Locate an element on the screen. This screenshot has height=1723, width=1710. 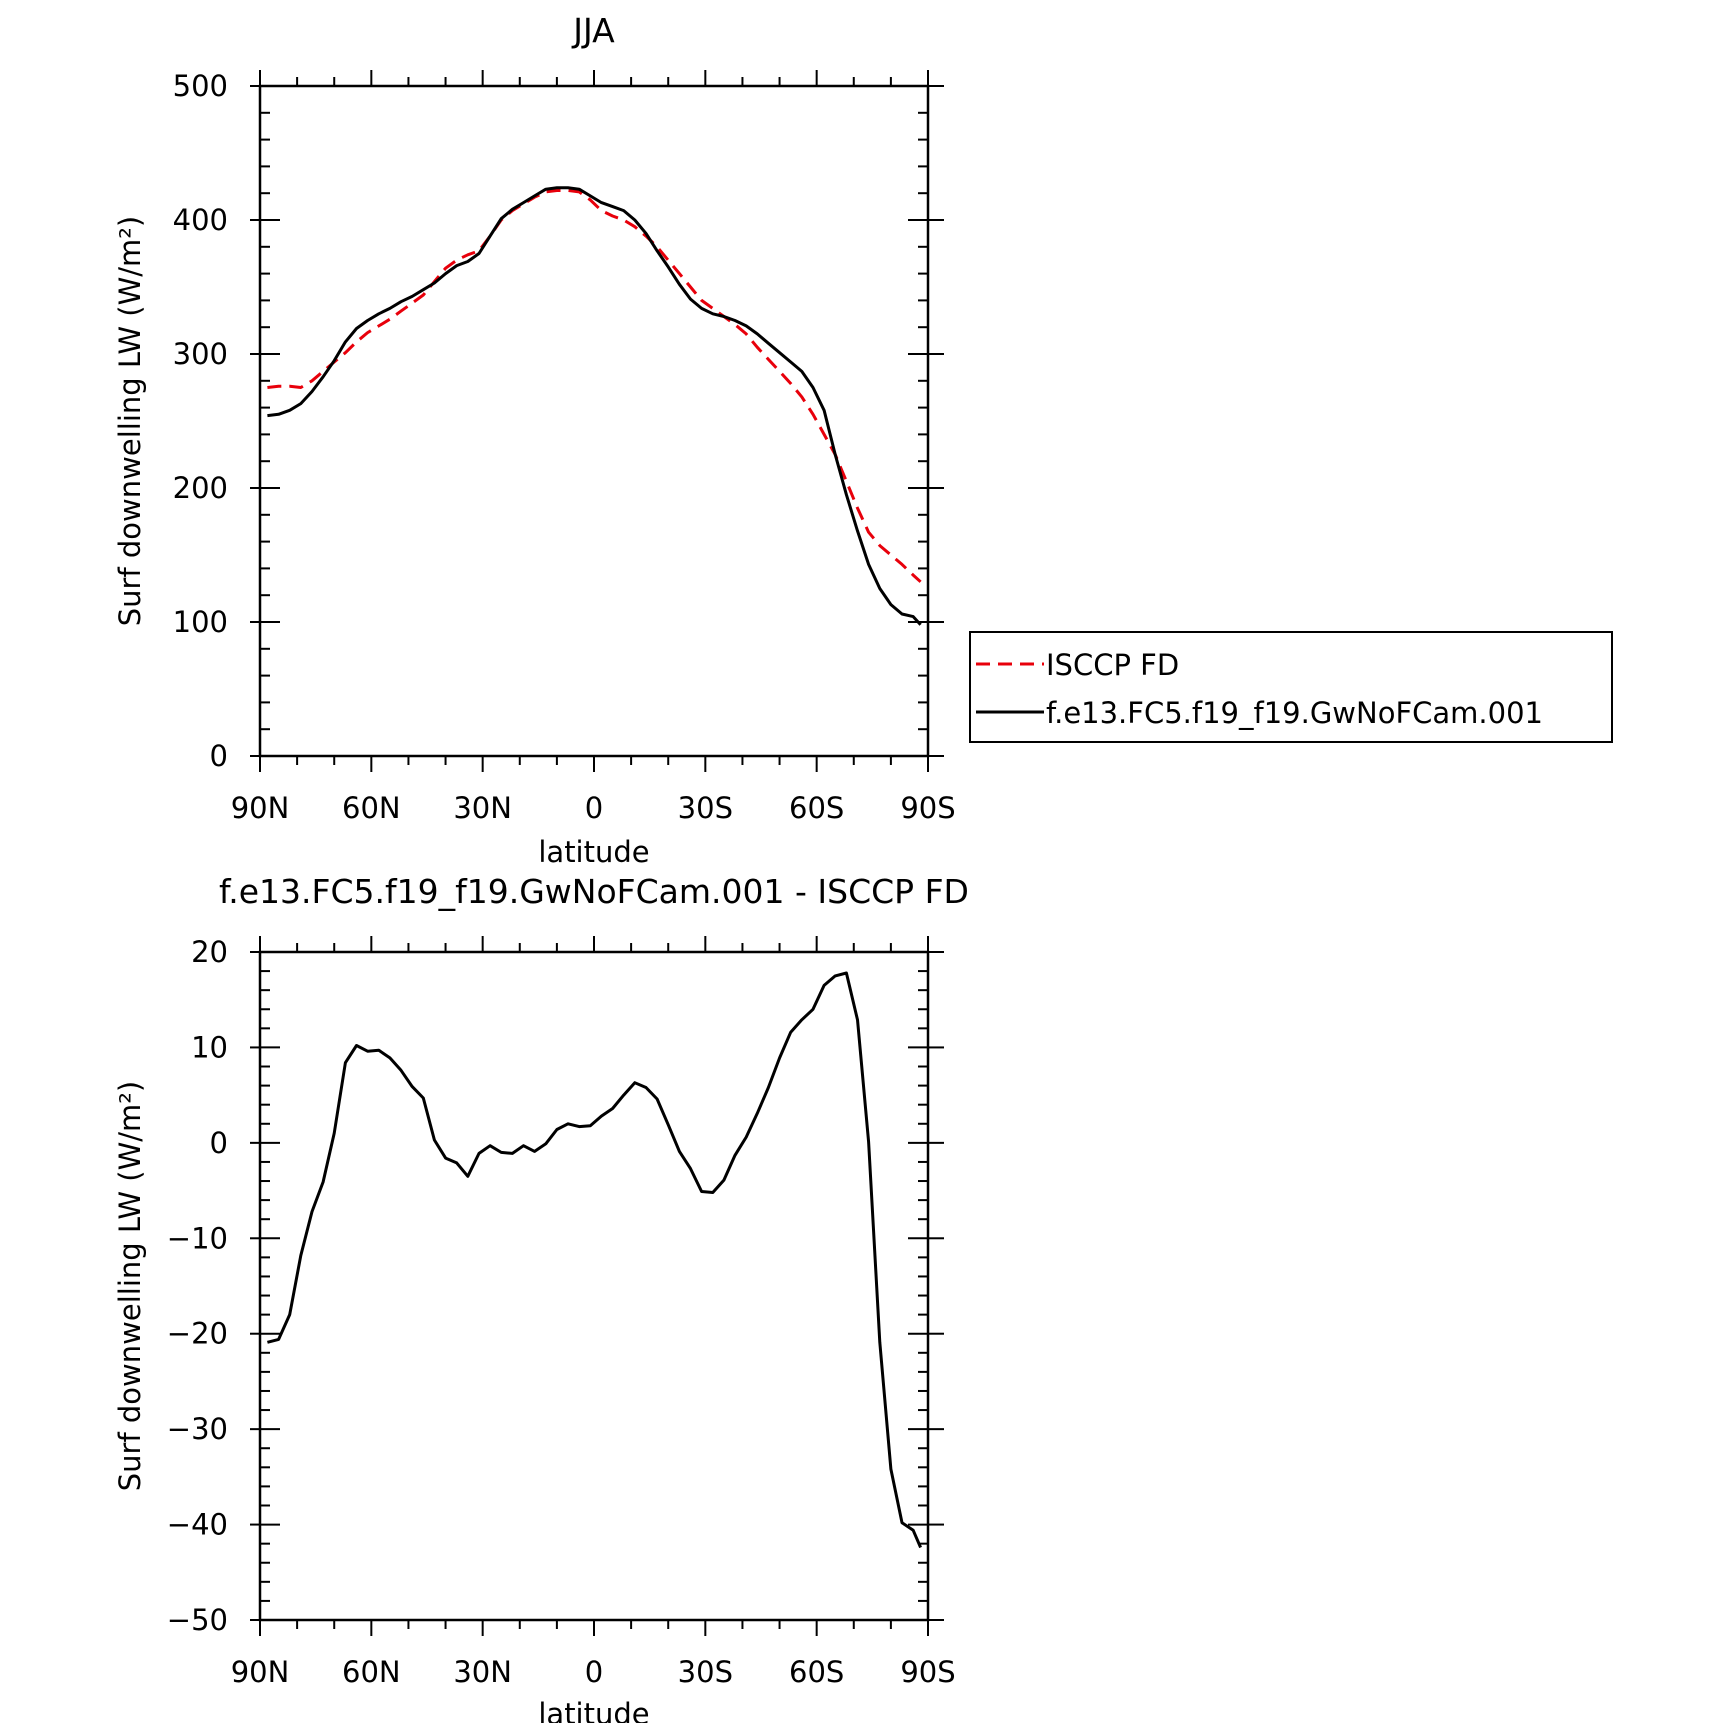
y-tick-label: 100 is located at coordinates (200, 622).